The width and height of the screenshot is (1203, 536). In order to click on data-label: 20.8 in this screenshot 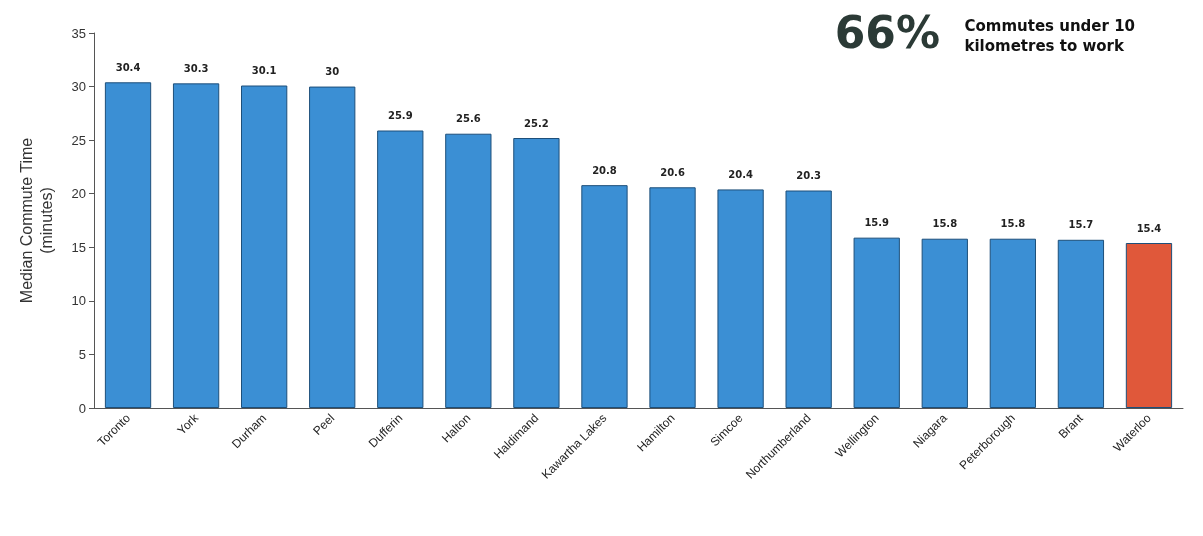, I will do `click(604, 170)`.